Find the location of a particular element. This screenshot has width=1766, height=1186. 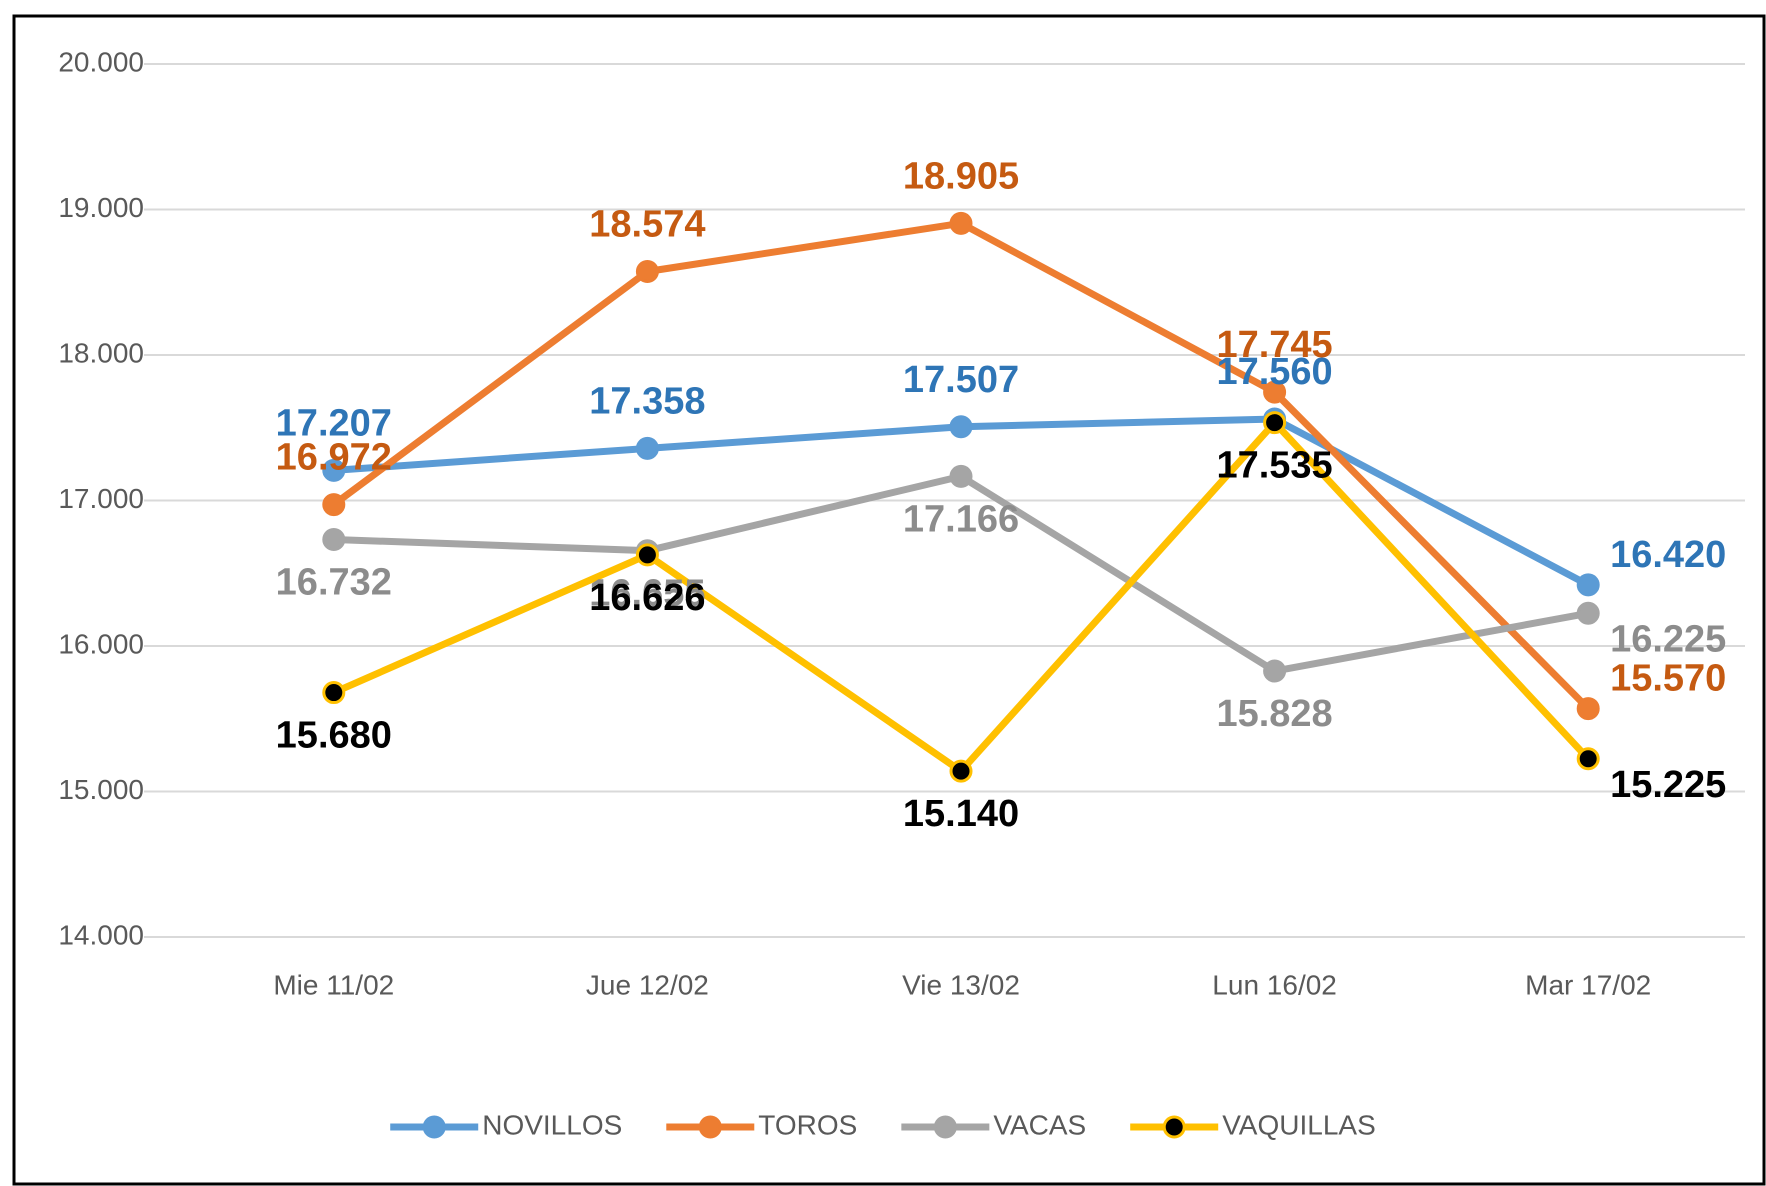

legend-label: VAQUILLAS is located at coordinates (1299, 1124).